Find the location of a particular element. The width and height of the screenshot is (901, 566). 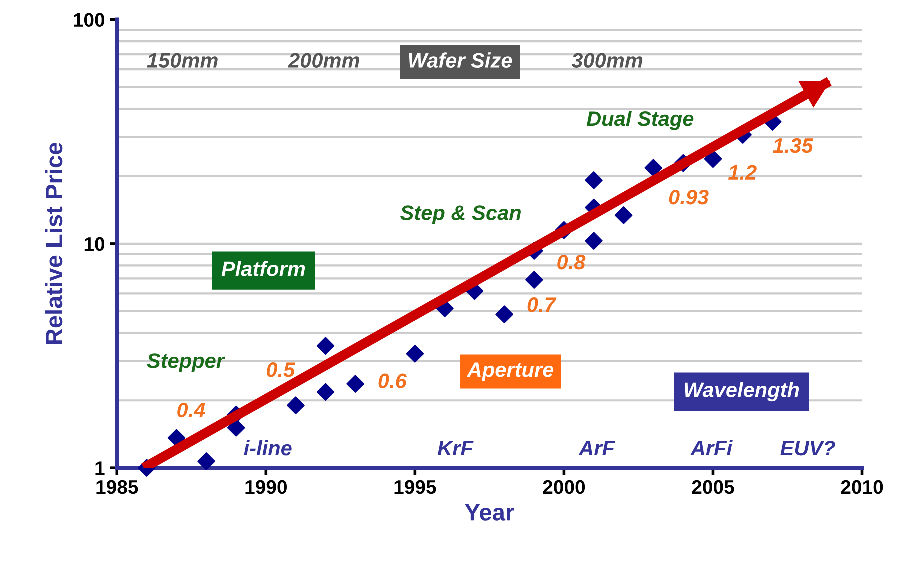

annotation: 1.2 is located at coordinates (742, 172).